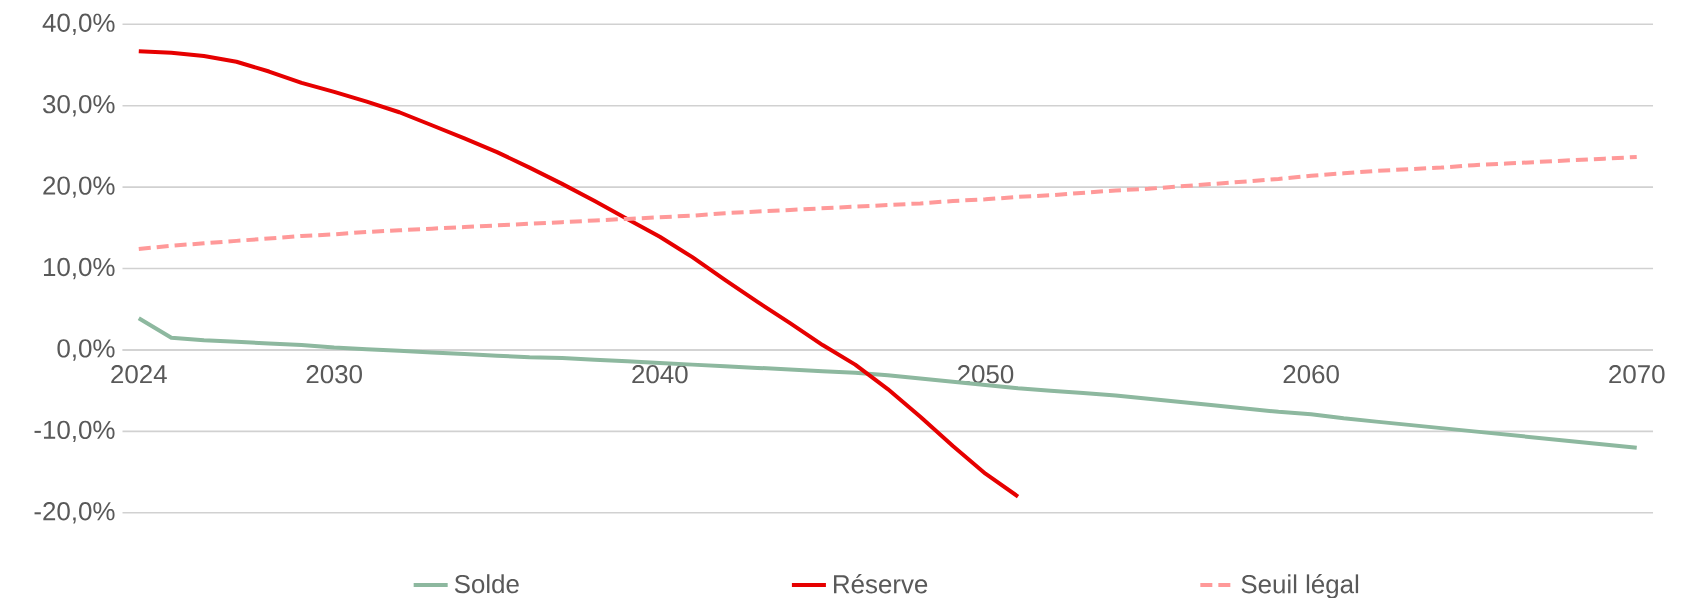 This screenshot has width=1683, height=598. I want to click on y-tick-label: -20,0%, so click(74, 513).